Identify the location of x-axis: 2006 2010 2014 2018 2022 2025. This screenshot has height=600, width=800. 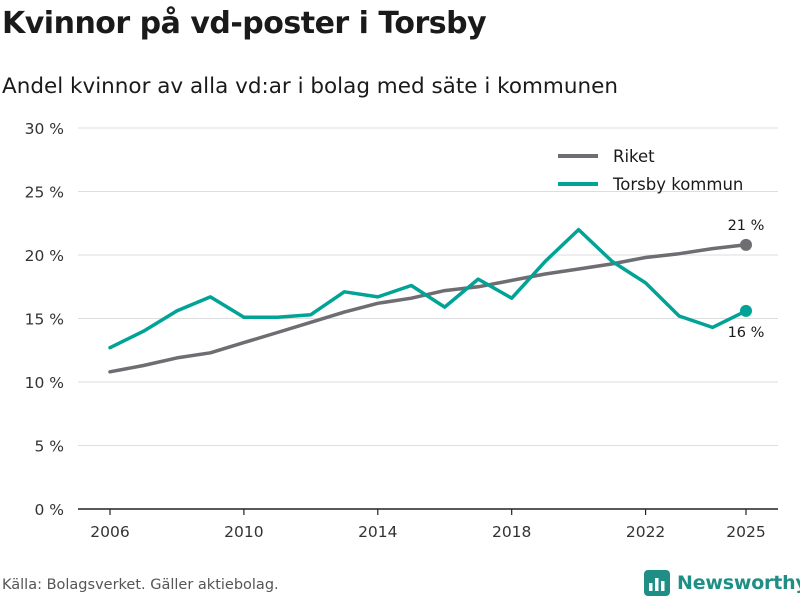
(428, 524).